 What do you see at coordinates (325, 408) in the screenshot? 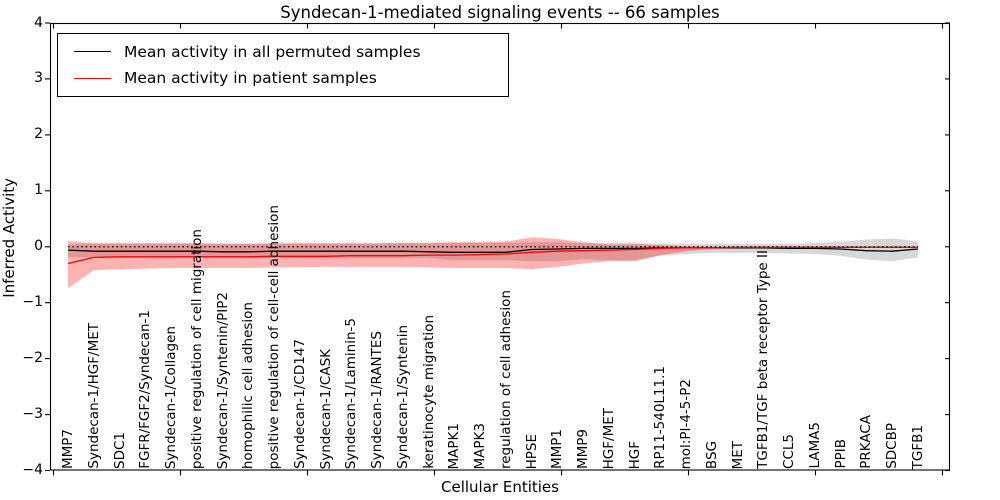
I see `x-category-label: Syndecan-1/CASK` at bounding box center [325, 408].